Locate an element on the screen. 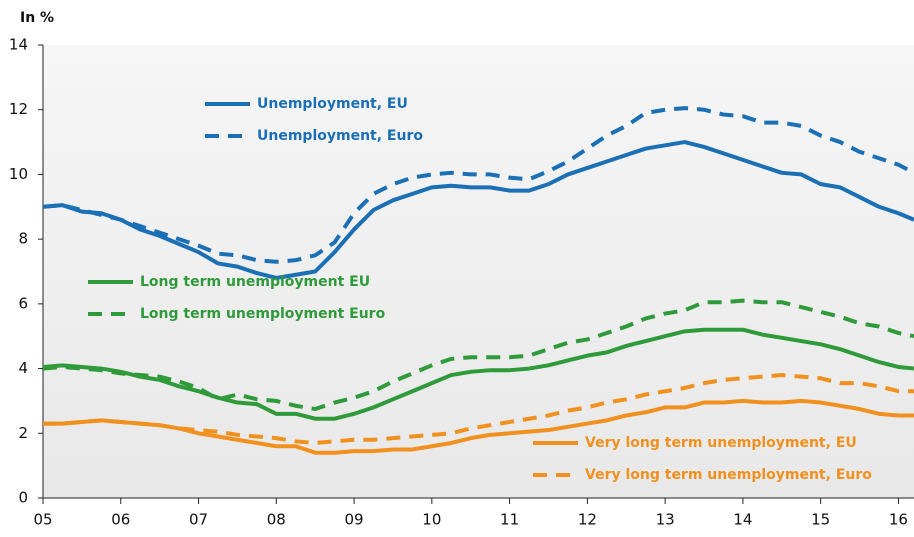 The width and height of the screenshot is (914, 537). x-tick-label: 14 is located at coordinates (742, 520).